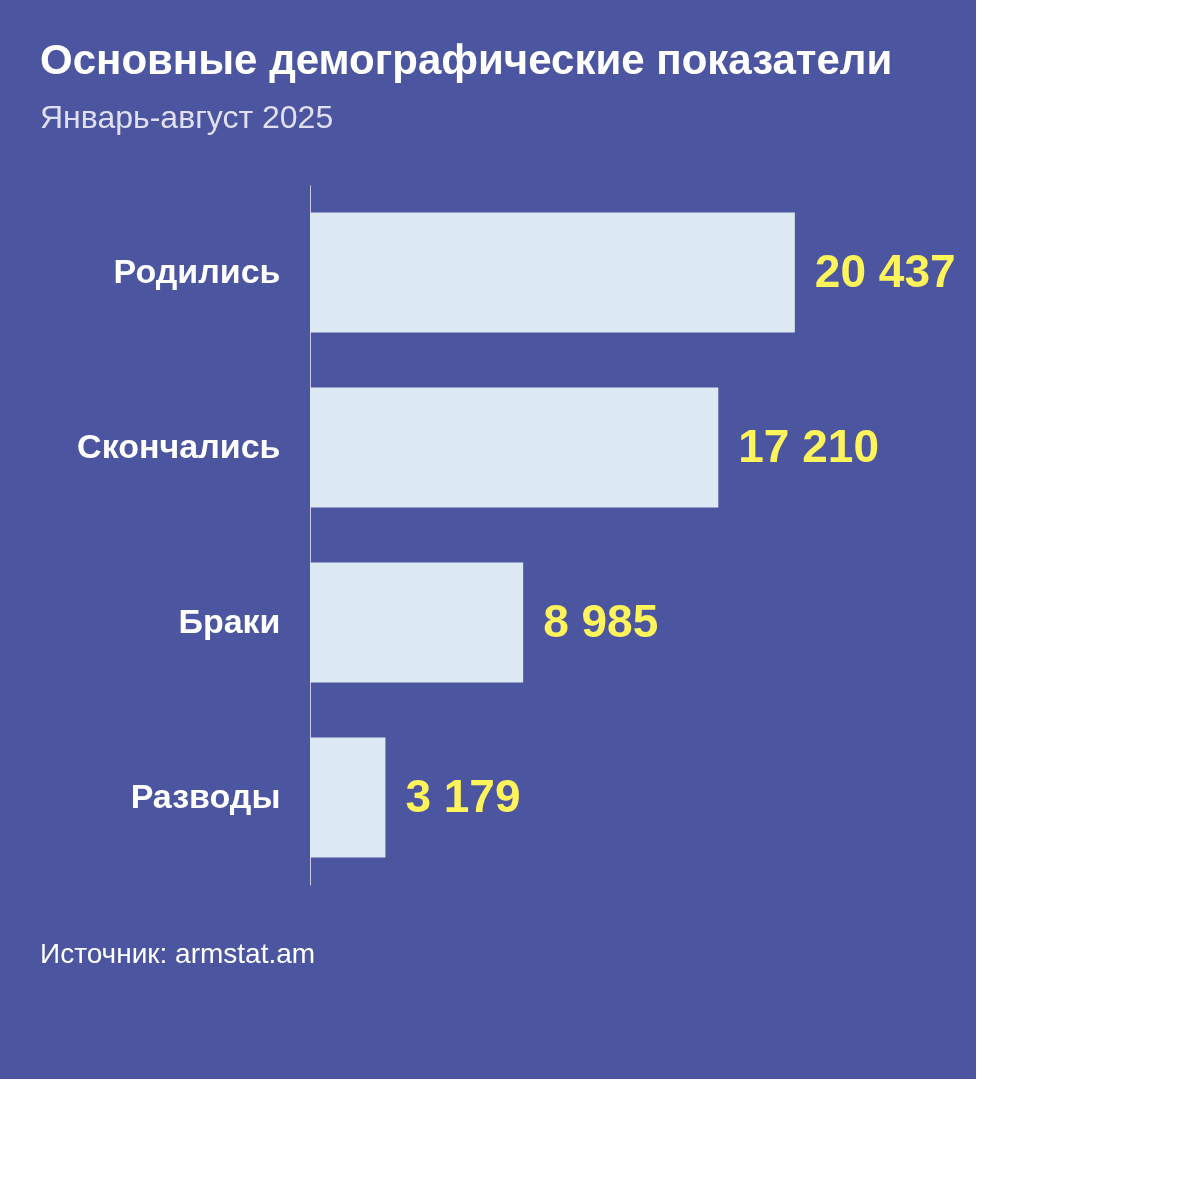 Image resolution: width=1200 pixels, height=1200 pixels. Describe the element at coordinates (466, 59) in the screenshot. I see `chart-title: Основные демографические показатели` at that location.